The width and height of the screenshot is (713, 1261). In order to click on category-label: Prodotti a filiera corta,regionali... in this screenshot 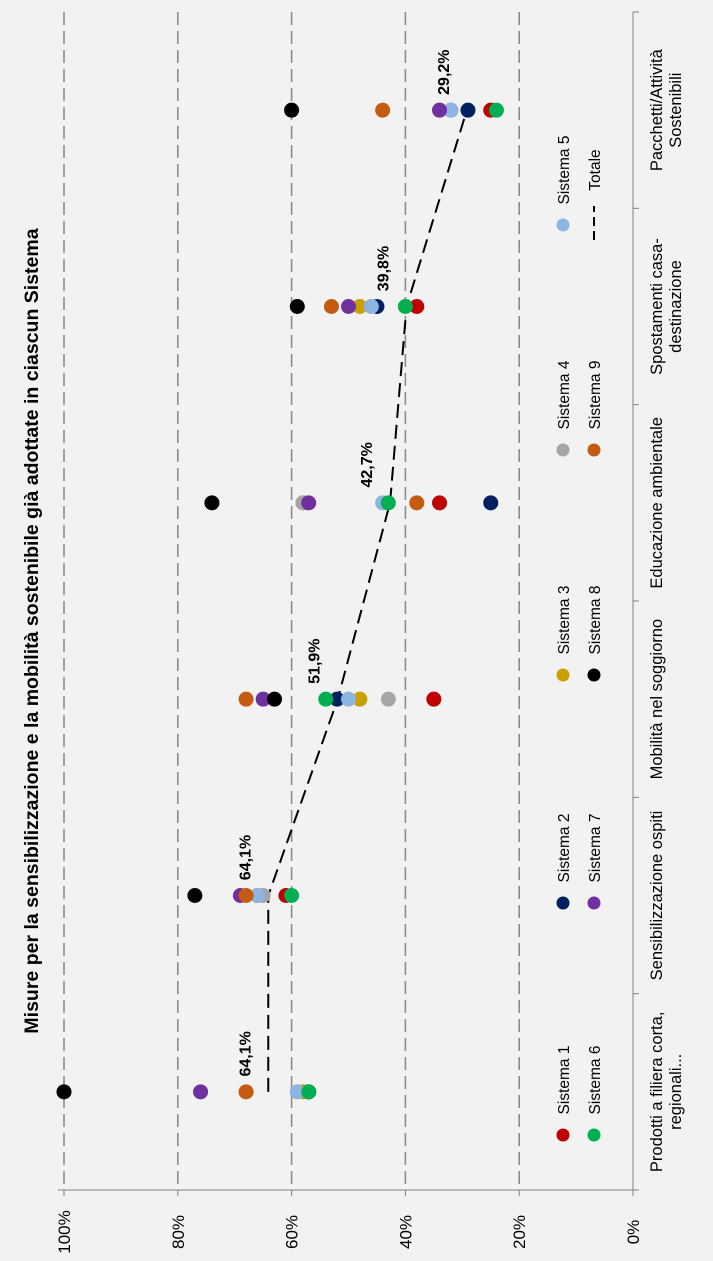, I will do `click(666, 1092)`.